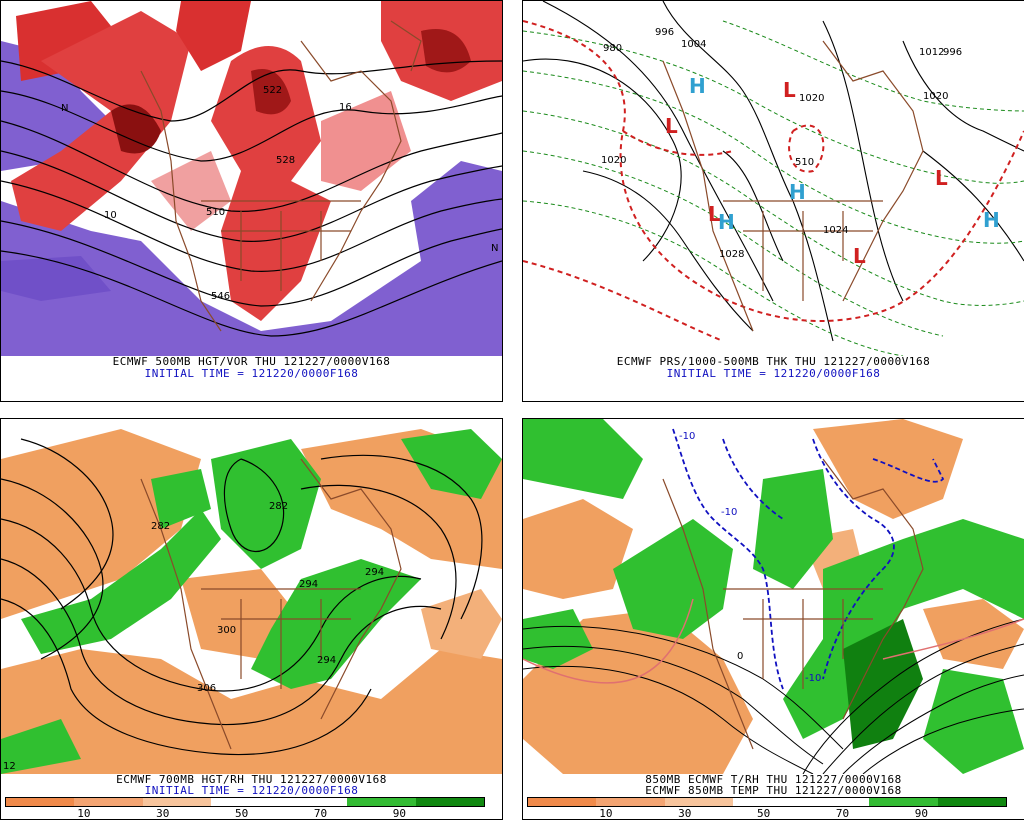 The width and height of the screenshot is (1024, 820). What do you see at coordinates (285, 160) in the screenshot?
I see `map-label: 528` at bounding box center [285, 160].